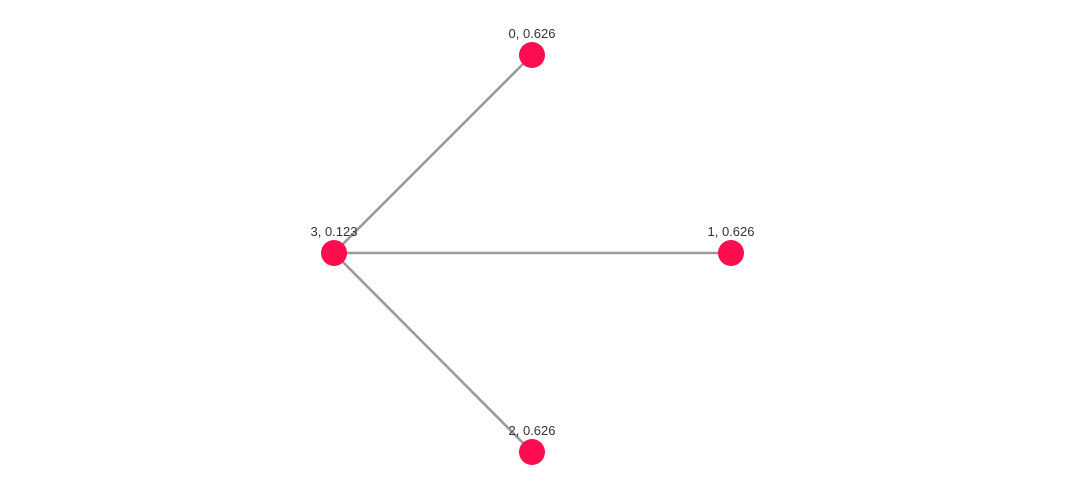  I want to click on node-label-1: 1, 0.626, so click(731, 231).